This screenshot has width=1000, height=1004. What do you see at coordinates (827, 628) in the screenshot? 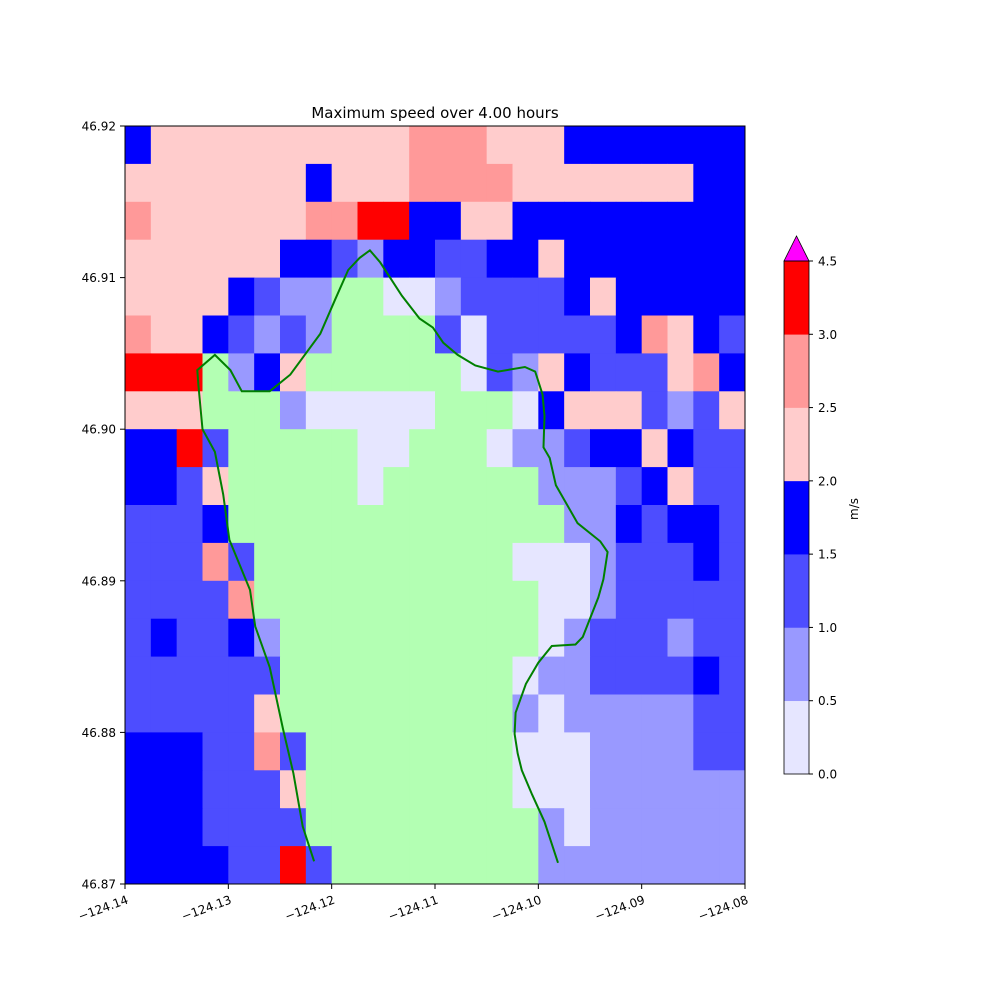
I see `colorbar-tick-label: 1.0` at bounding box center [827, 628].